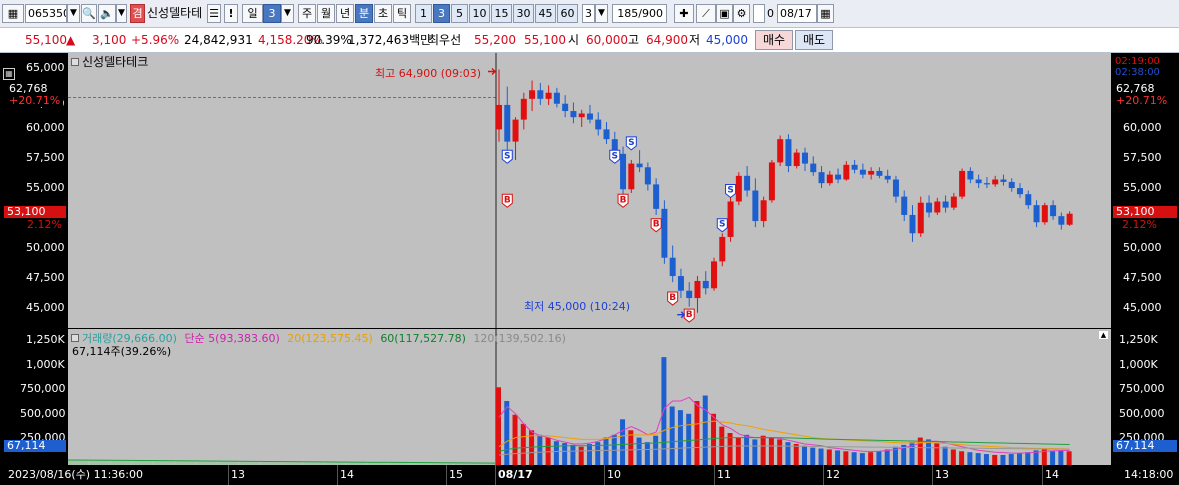 Image resolution: width=1179 pixels, height=485 pixels. I want to click on low-arrow, so click(681, 315).